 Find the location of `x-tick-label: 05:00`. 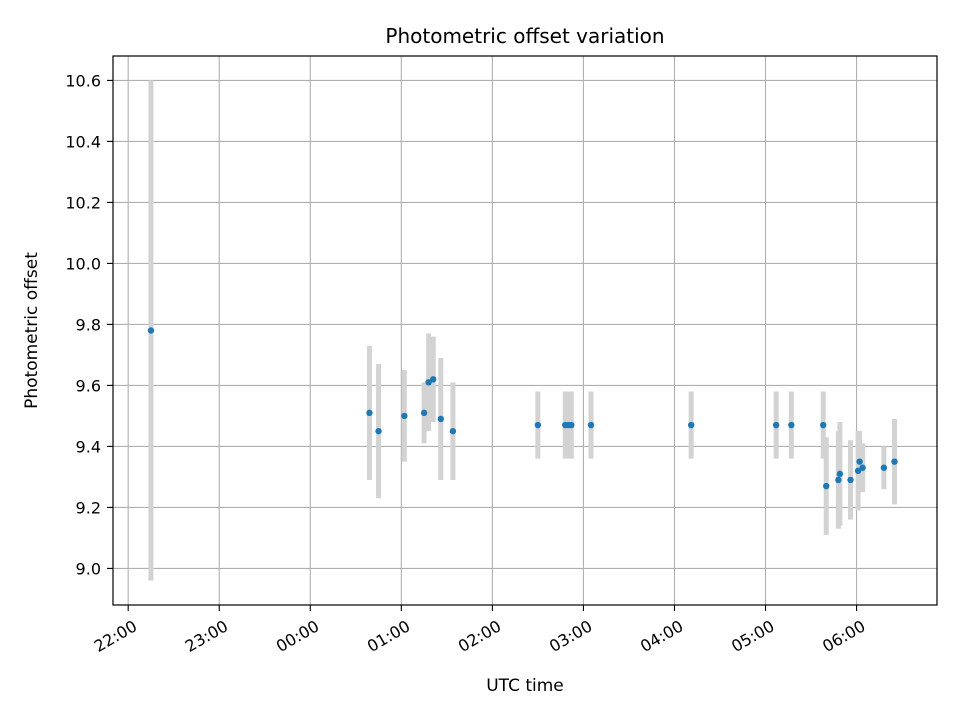

x-tick-label: 05:00 is located at coordinates (752, 636).